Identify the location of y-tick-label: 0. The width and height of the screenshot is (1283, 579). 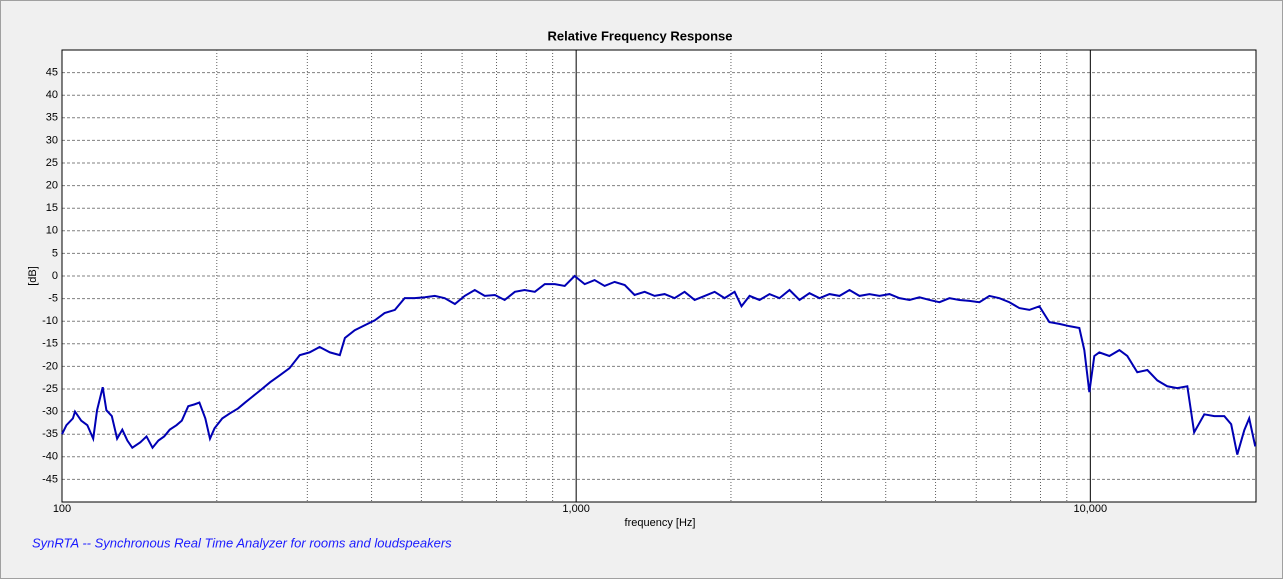
(55, 276).